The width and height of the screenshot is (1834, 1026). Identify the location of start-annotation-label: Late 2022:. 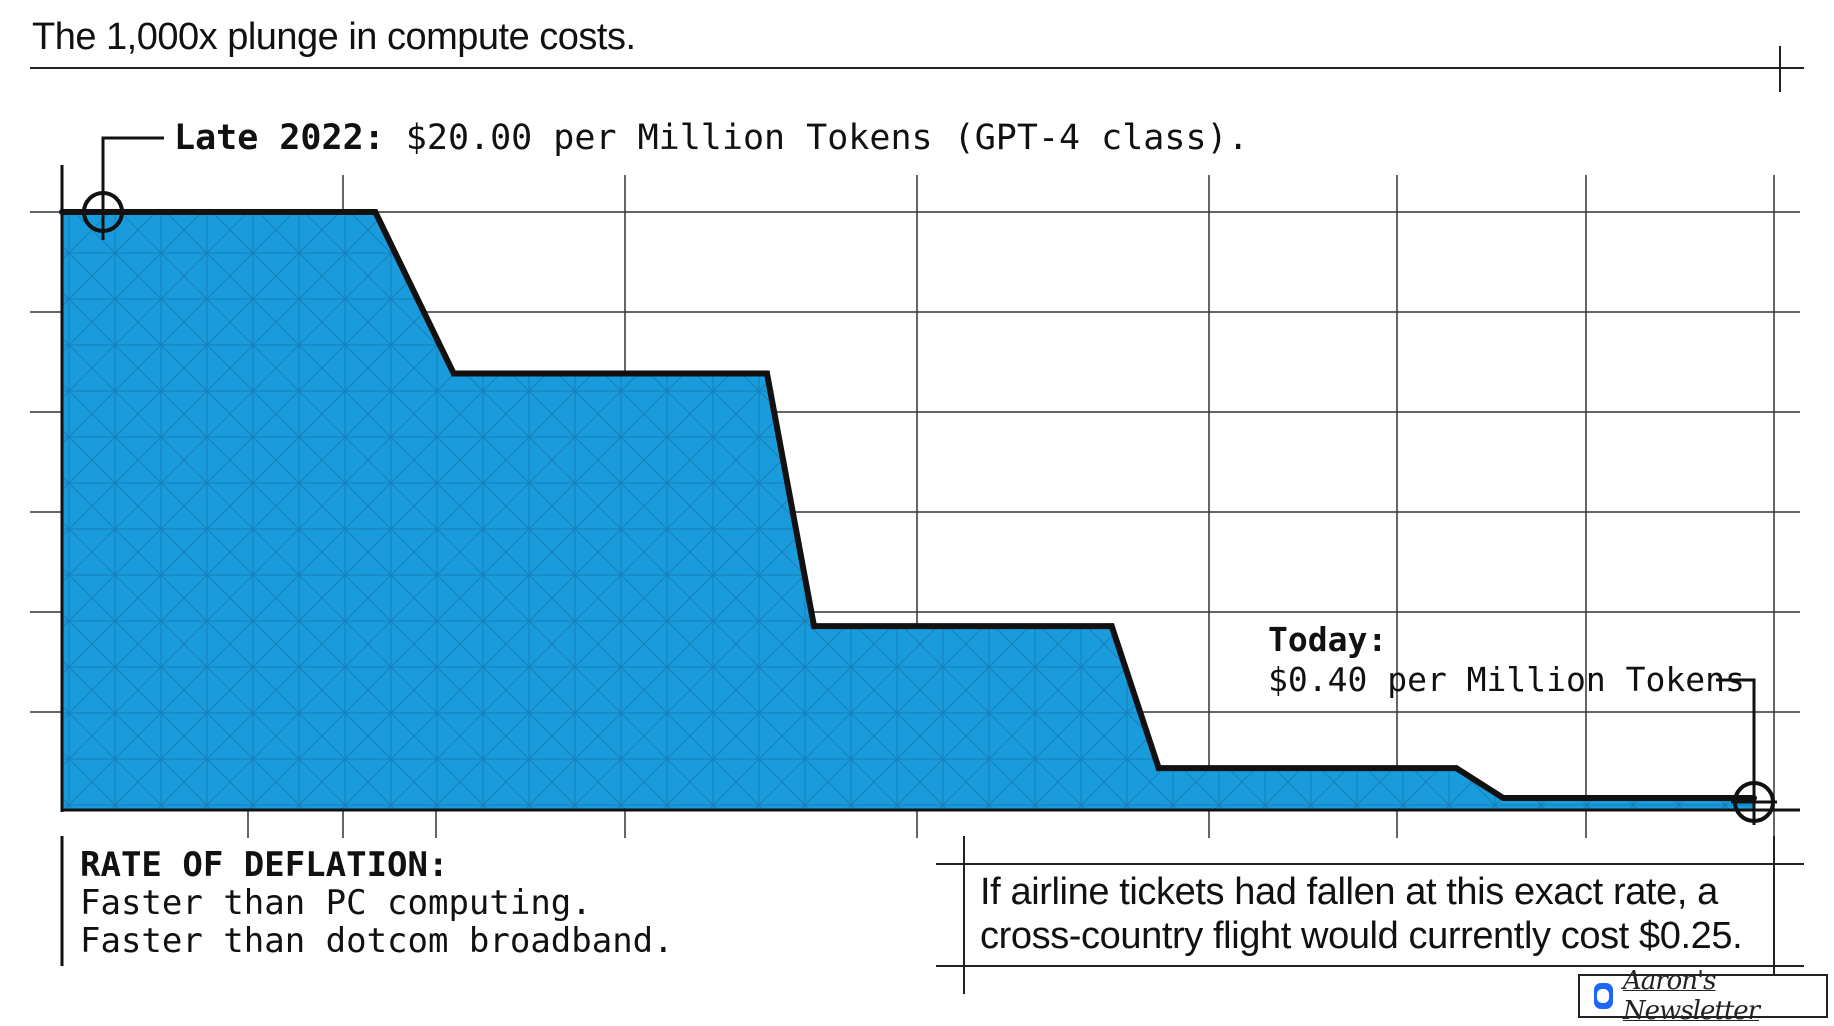
(279, 138).